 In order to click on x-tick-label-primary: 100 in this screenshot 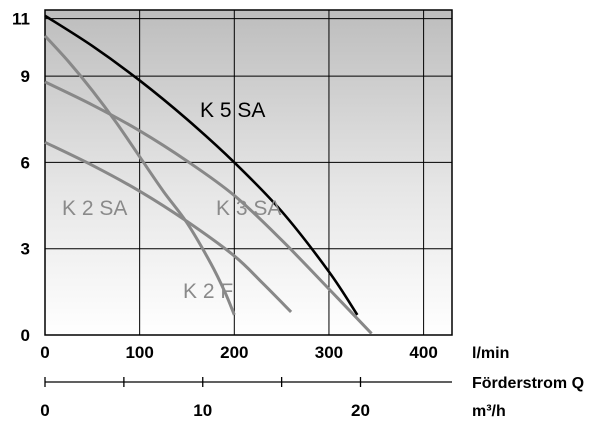, I will do `click(139, 352)`.